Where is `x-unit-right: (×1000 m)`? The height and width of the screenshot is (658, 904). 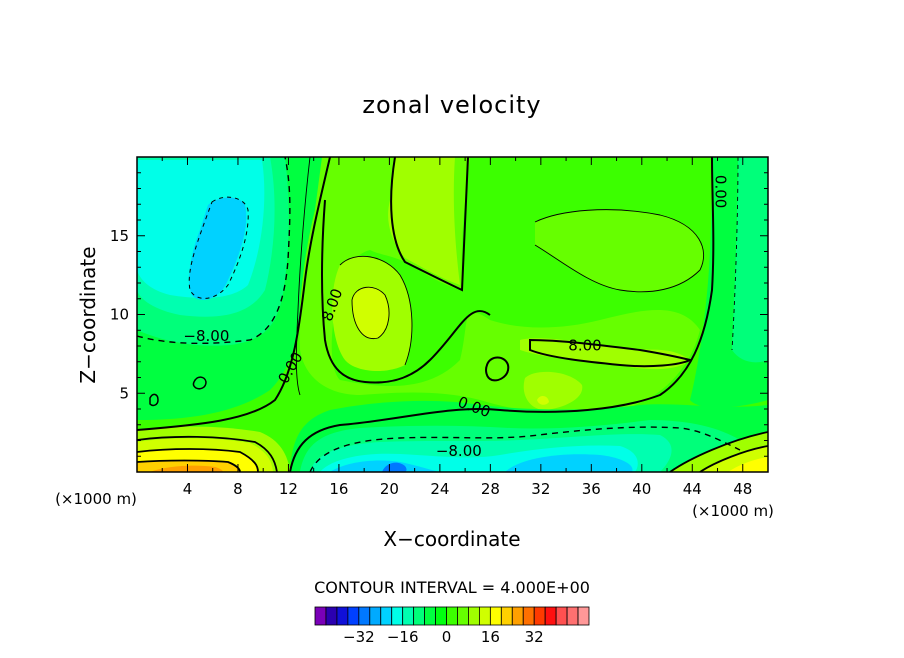
x-unit-right: (×1000 m) is located at coordinates (733, 511).